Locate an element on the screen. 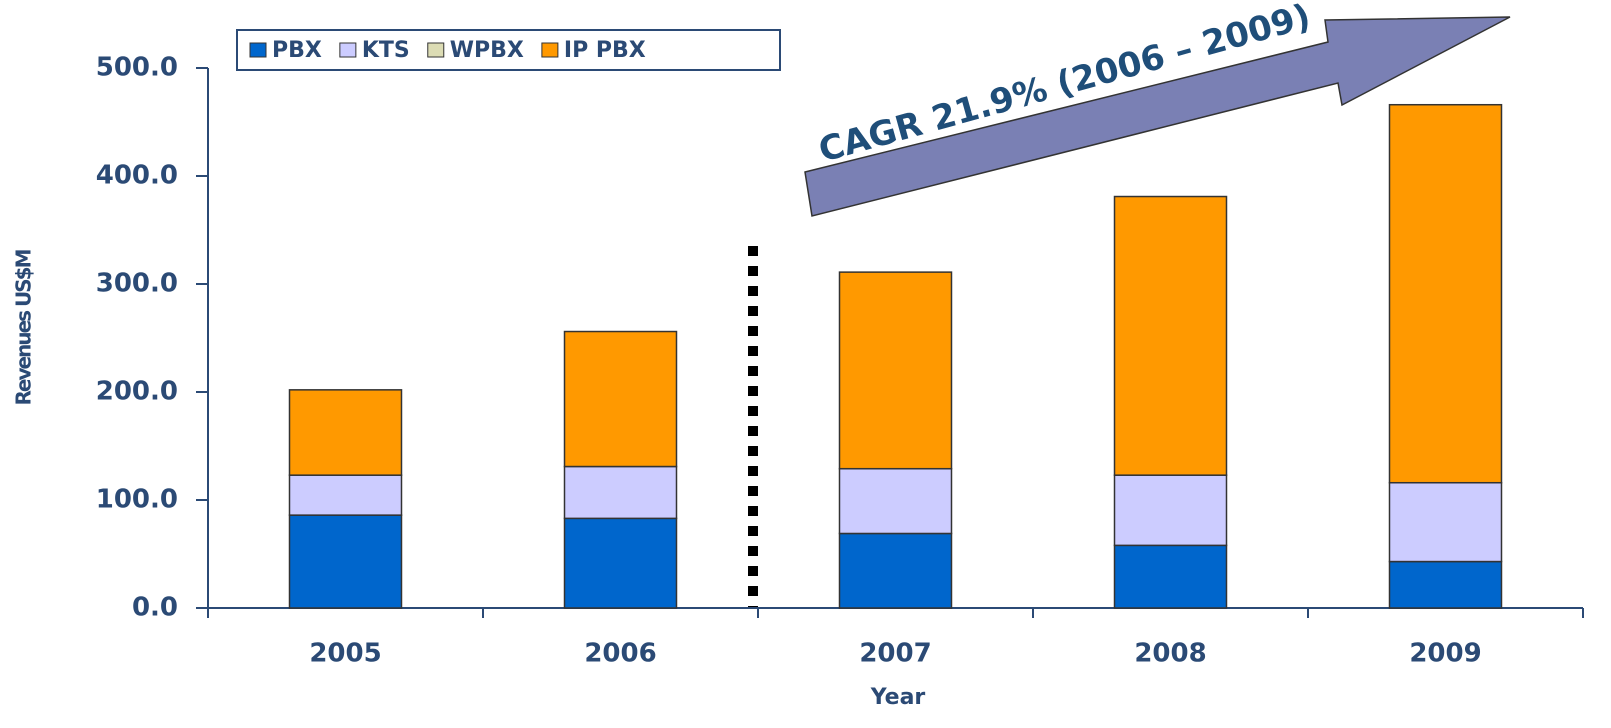 This screenshot has width=1611, height=728. y-tick-label: 100.0 is located at coordinates (137, 500).